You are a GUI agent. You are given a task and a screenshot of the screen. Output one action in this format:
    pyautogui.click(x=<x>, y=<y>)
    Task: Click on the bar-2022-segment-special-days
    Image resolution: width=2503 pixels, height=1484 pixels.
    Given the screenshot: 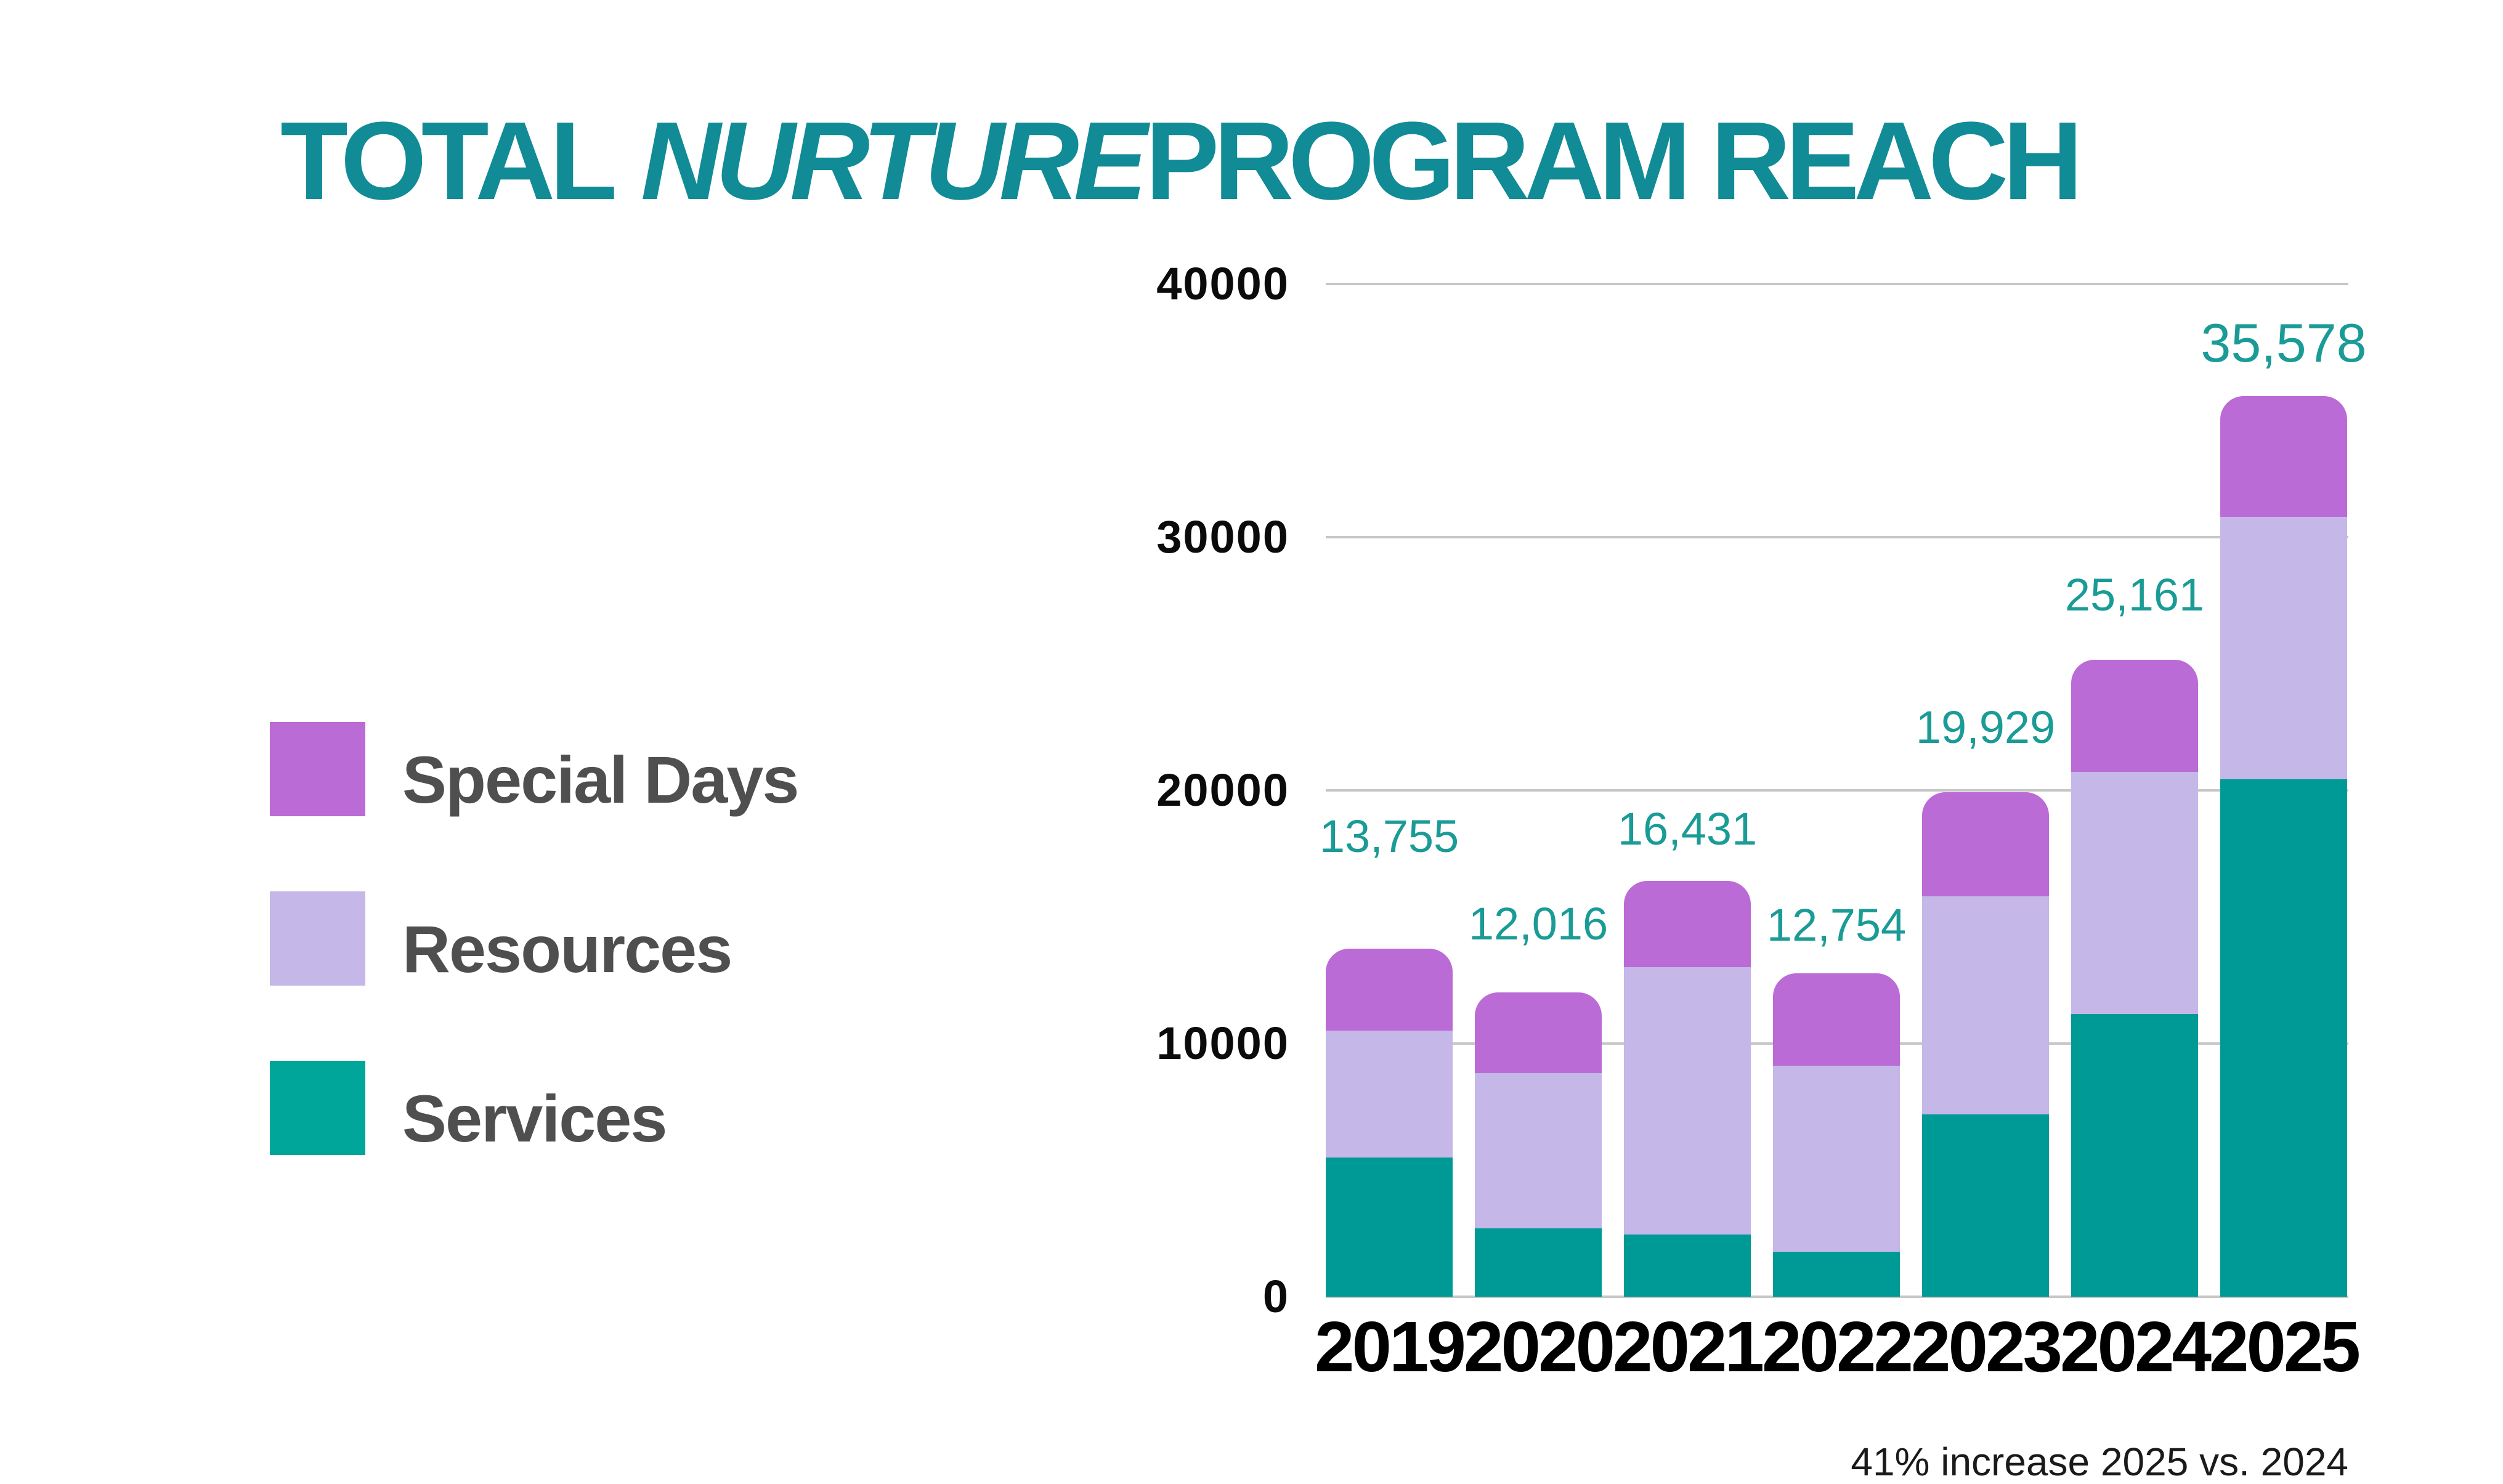 What is the action you would take?
    pyautogui.click(x=1836, y=1019)
    